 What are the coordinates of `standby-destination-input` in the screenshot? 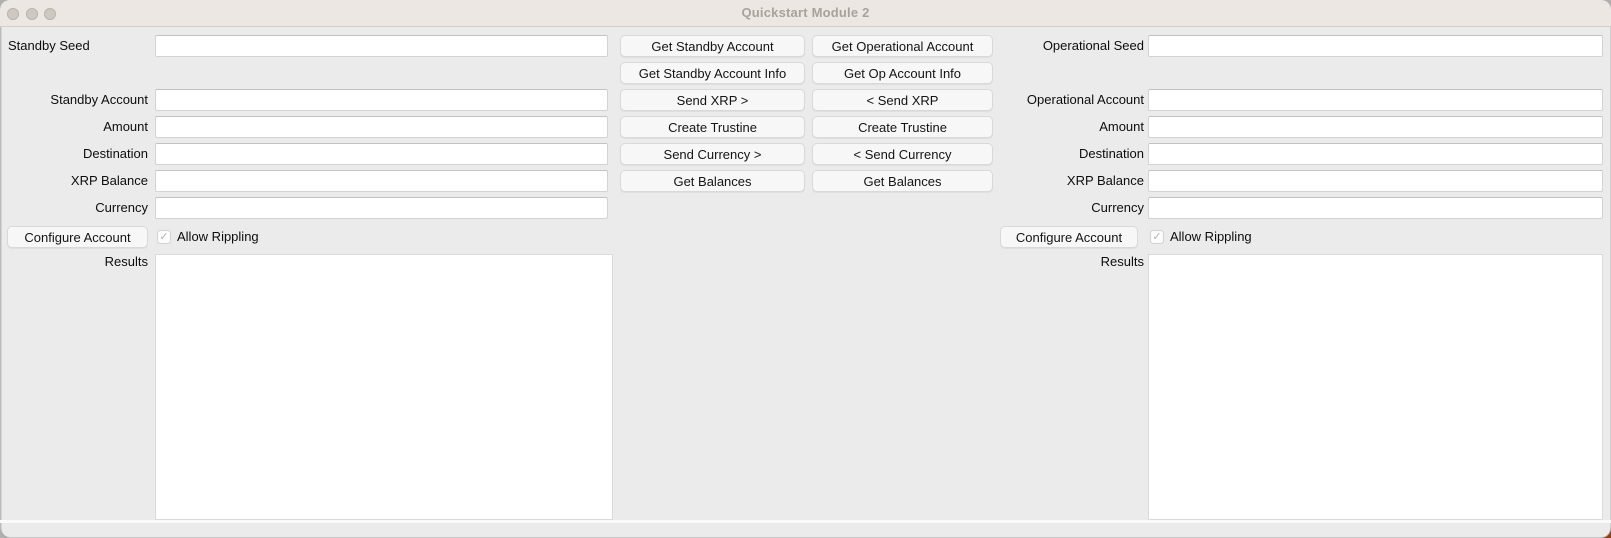 It's located at (381, 154).